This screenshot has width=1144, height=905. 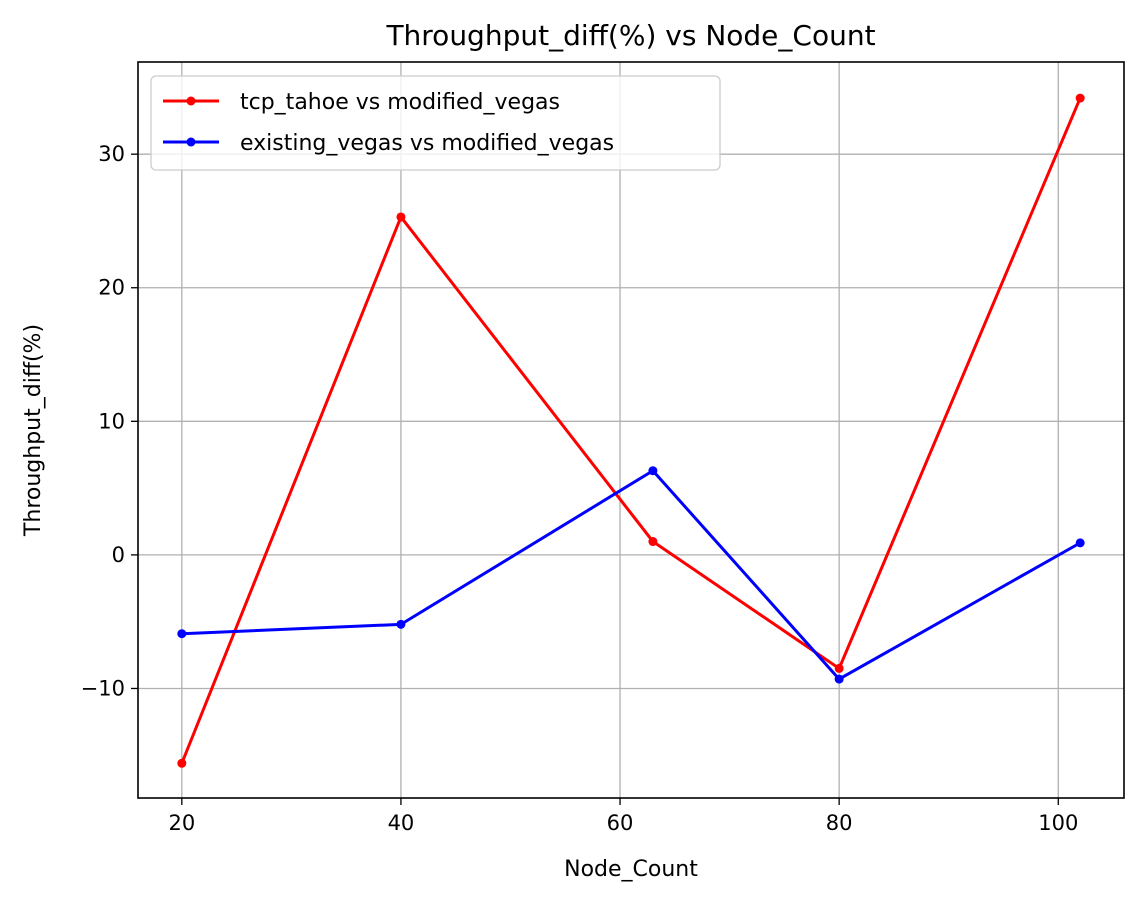 I want to click on y-tick-label: 0, so click(x=118, y=555).